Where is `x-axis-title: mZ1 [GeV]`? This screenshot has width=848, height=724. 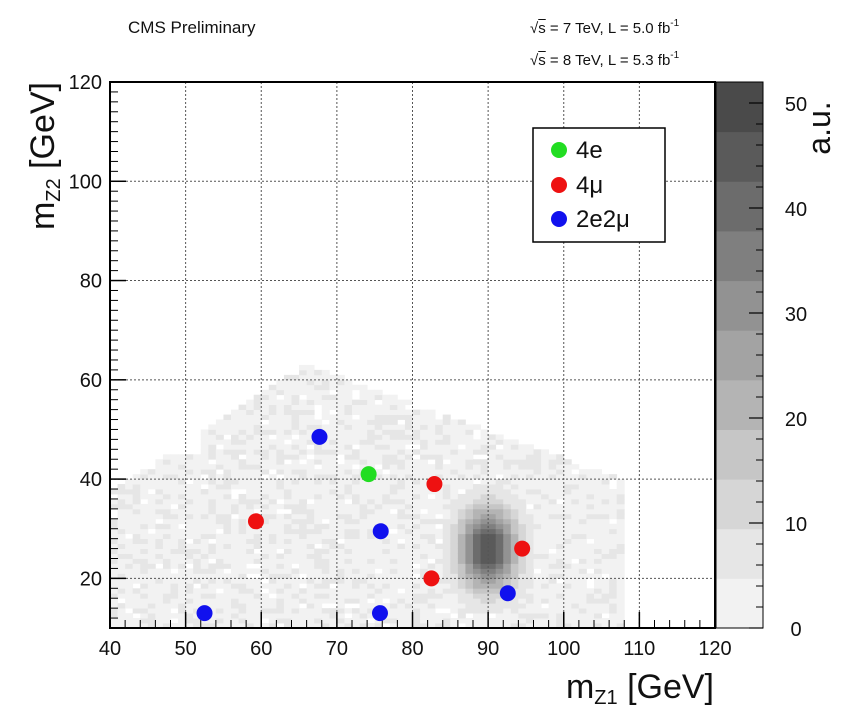 x-axis-title: mZ1 [GeV] is located at coordinates (640, 688).